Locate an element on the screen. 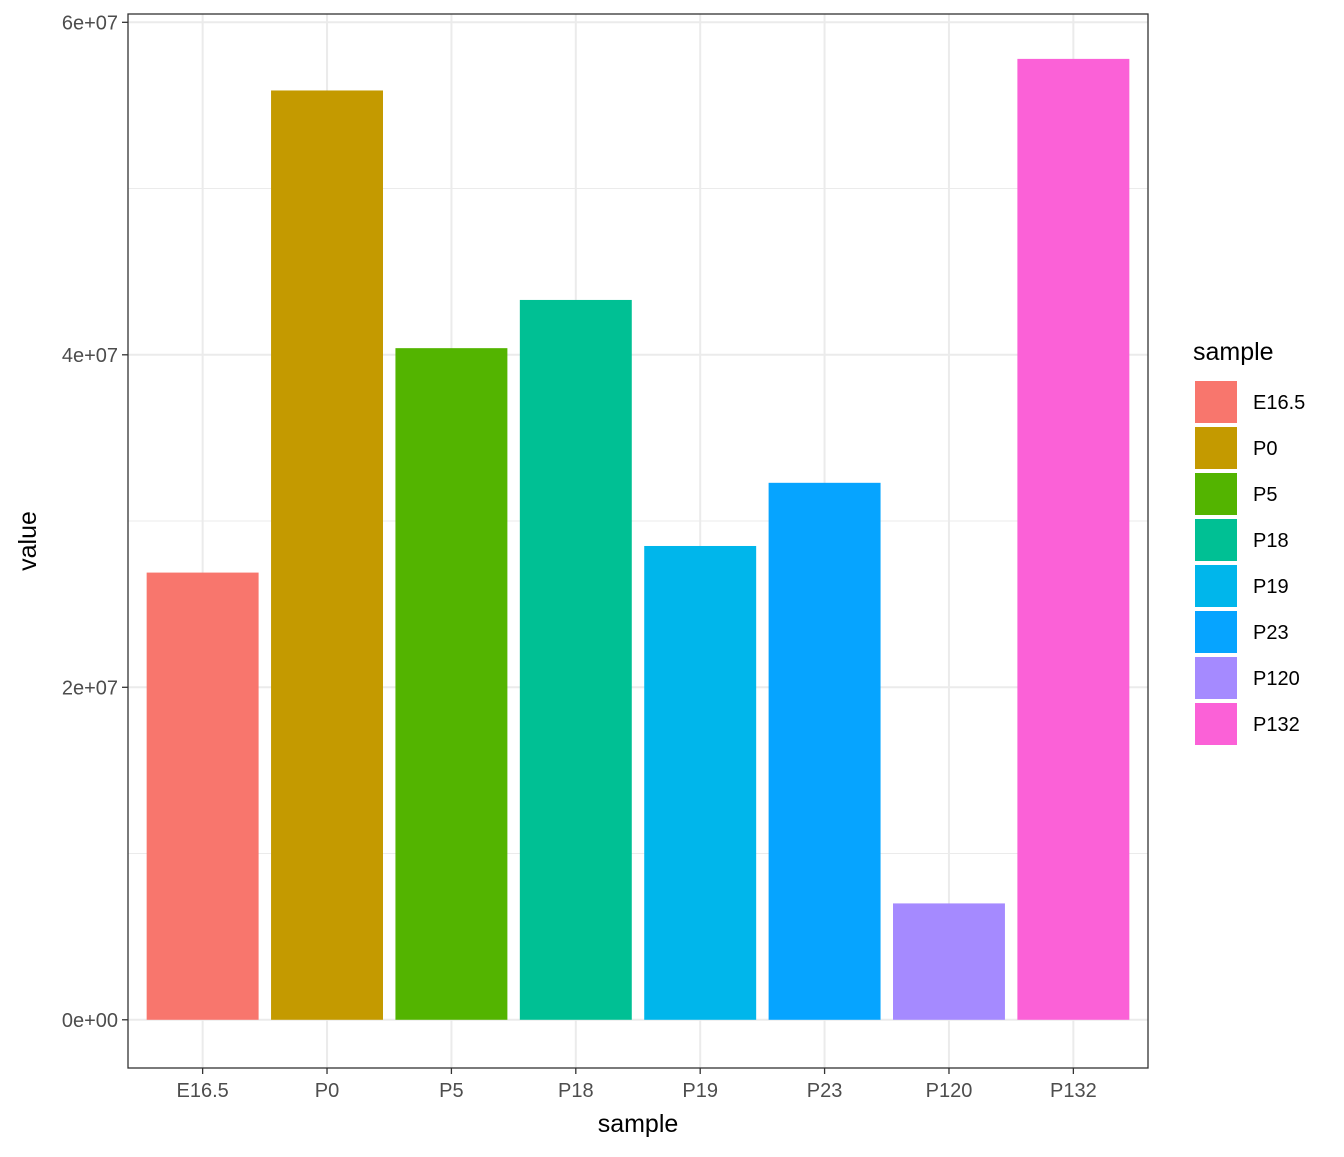 This screenshot has height=1157, width=1344. bar-p132 is located at coordinates (1073, 539).